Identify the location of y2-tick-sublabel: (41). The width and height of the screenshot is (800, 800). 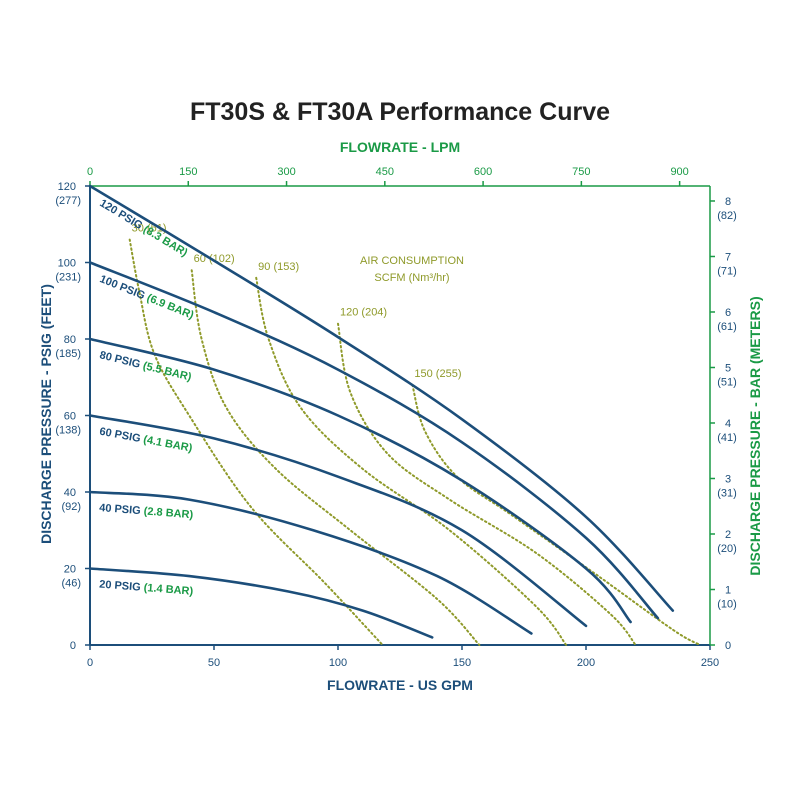
(727, 438).